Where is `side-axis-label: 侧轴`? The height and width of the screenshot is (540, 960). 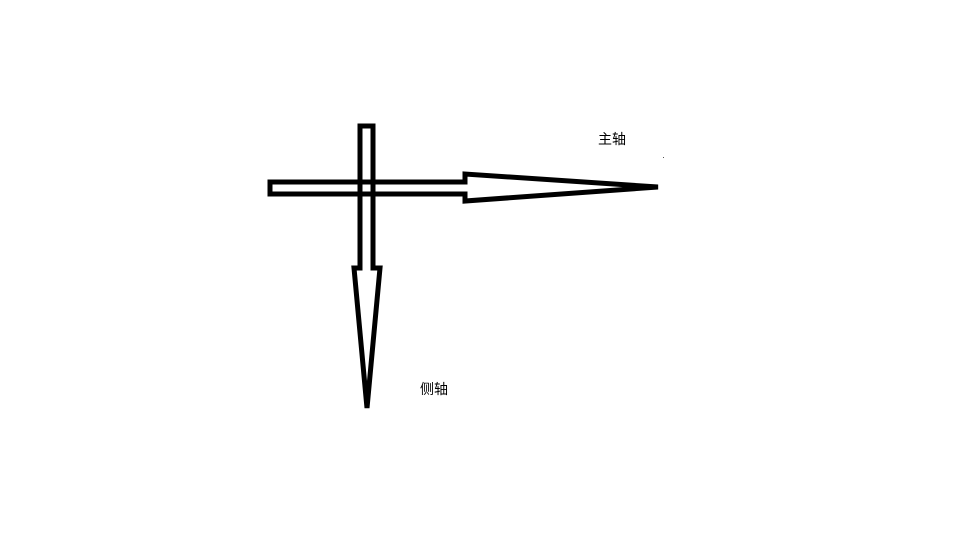
side-axis-label: 侧轴 is located at coordinates (434, 390).